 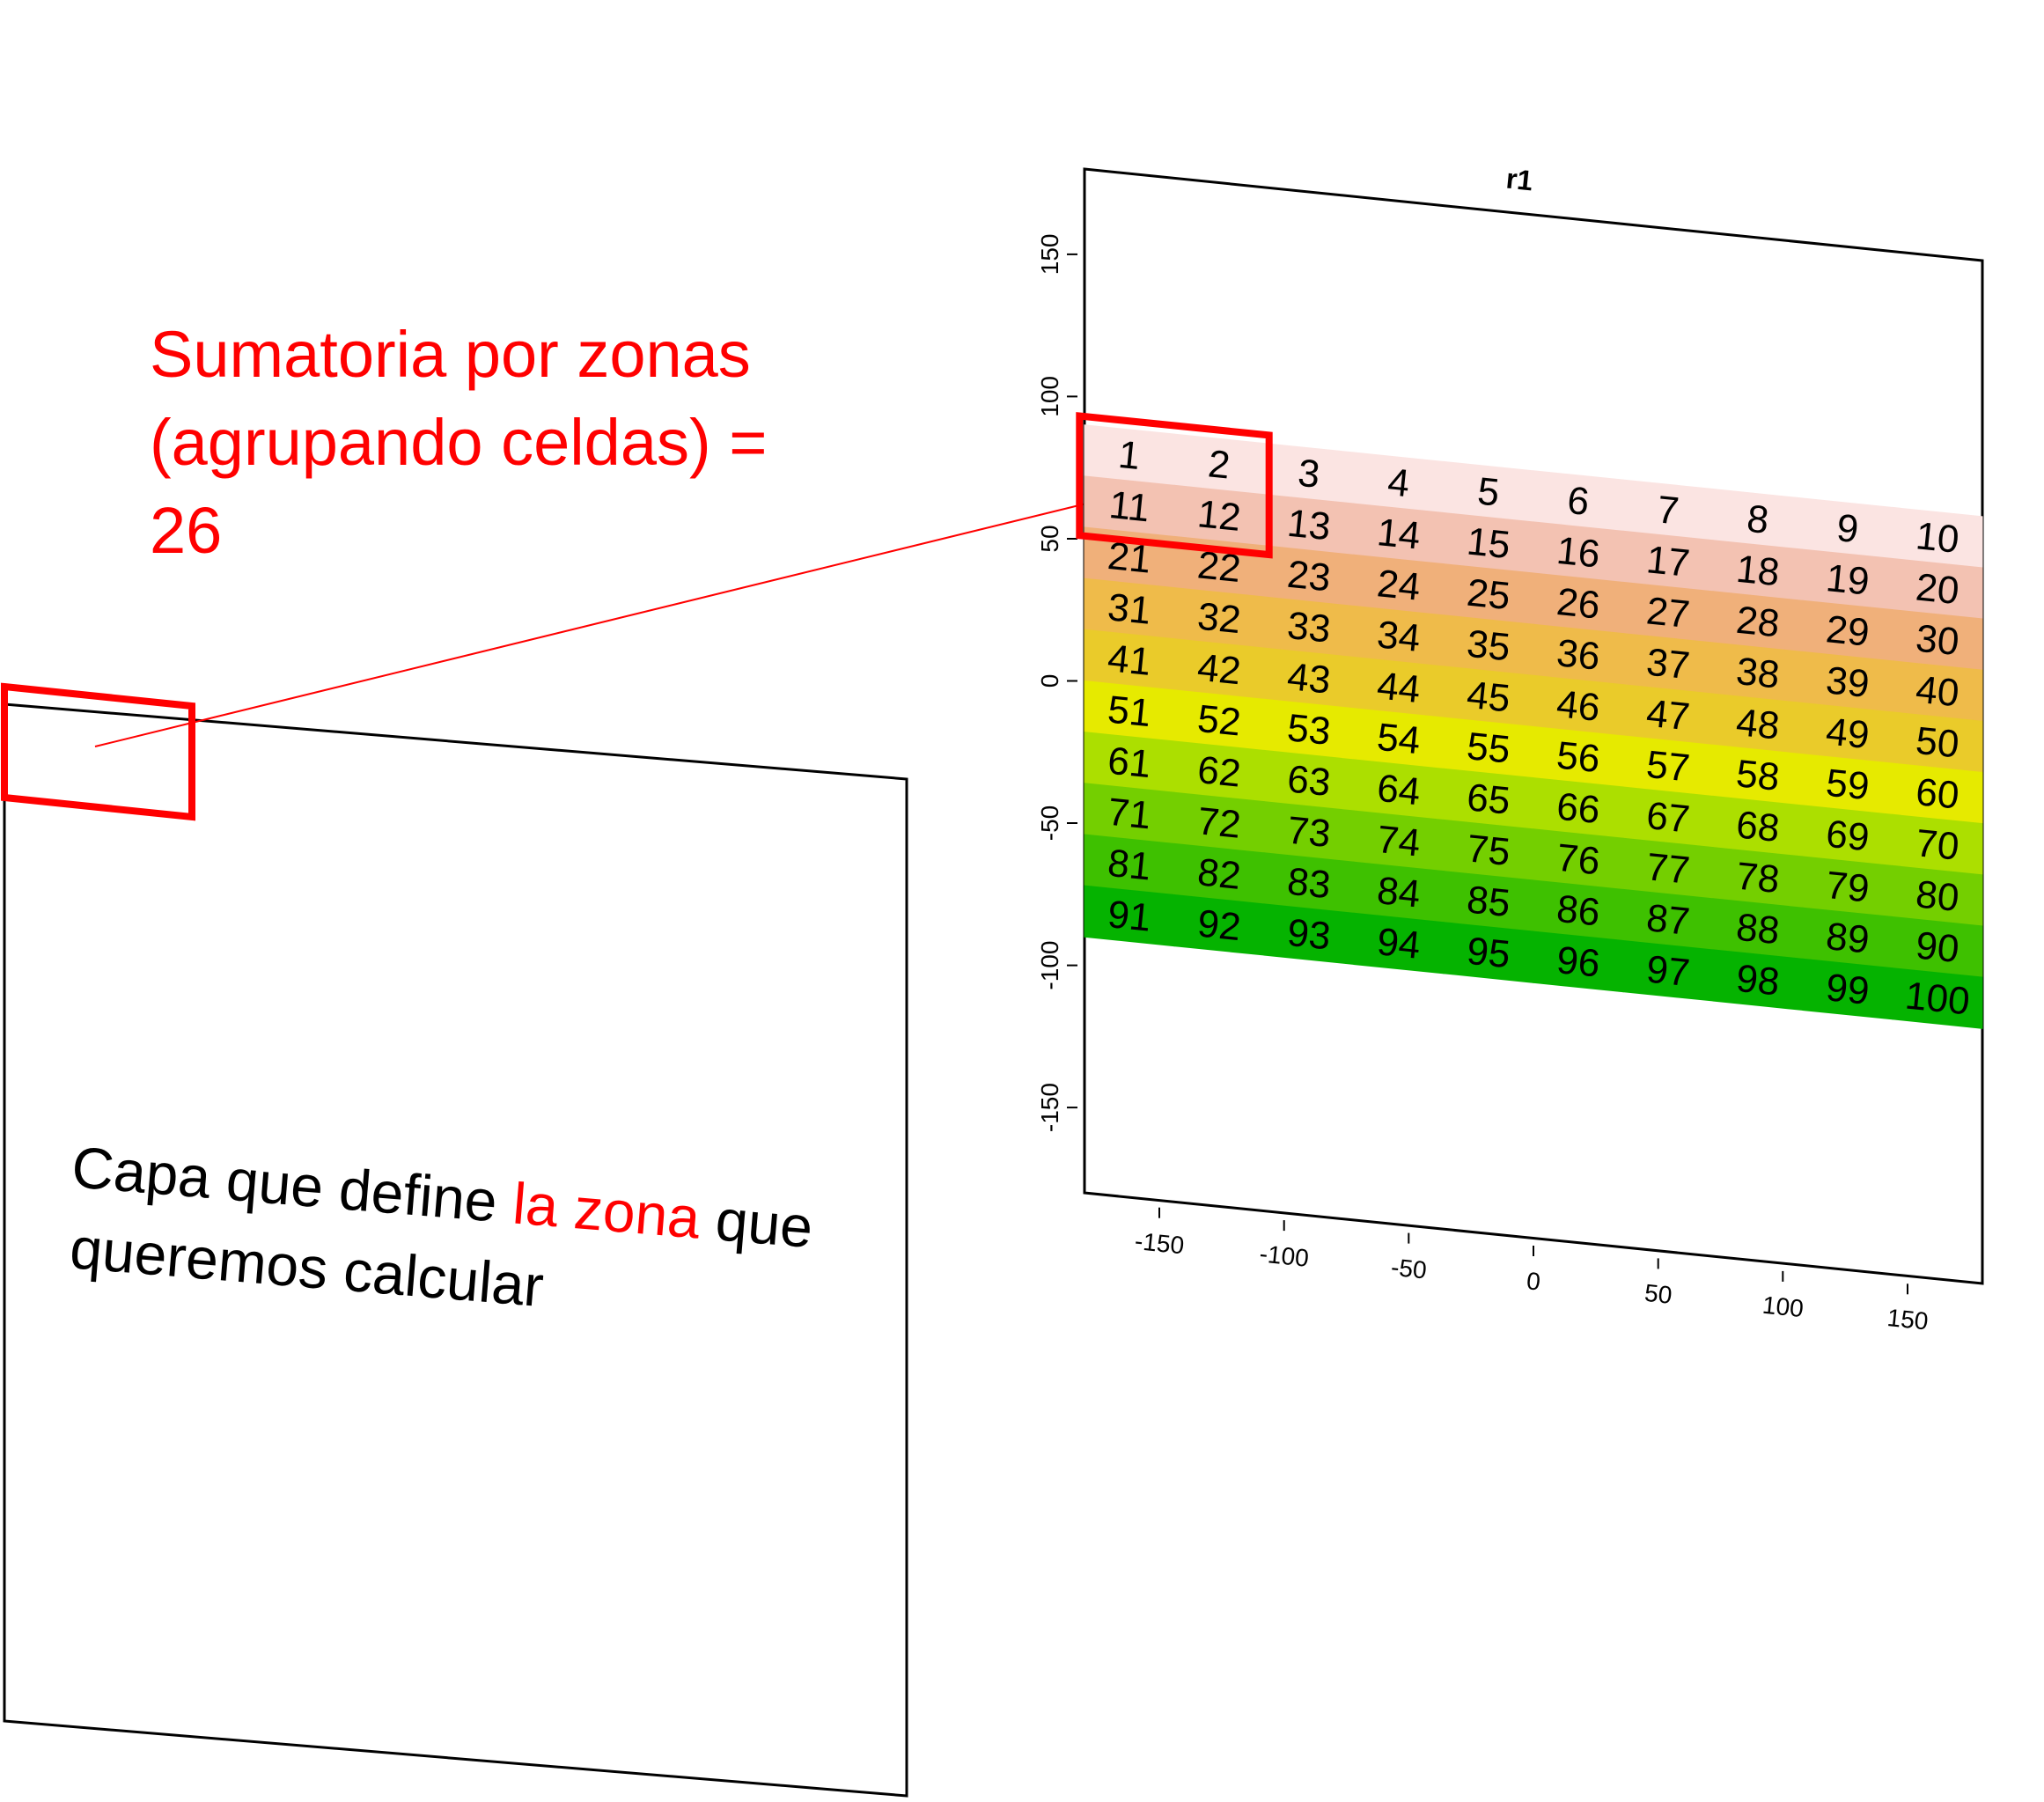 What do you see at coordinates (1668, 818) in the screenshot?
I see `cell-value-label: 67` at bounding box center [1668, 818].